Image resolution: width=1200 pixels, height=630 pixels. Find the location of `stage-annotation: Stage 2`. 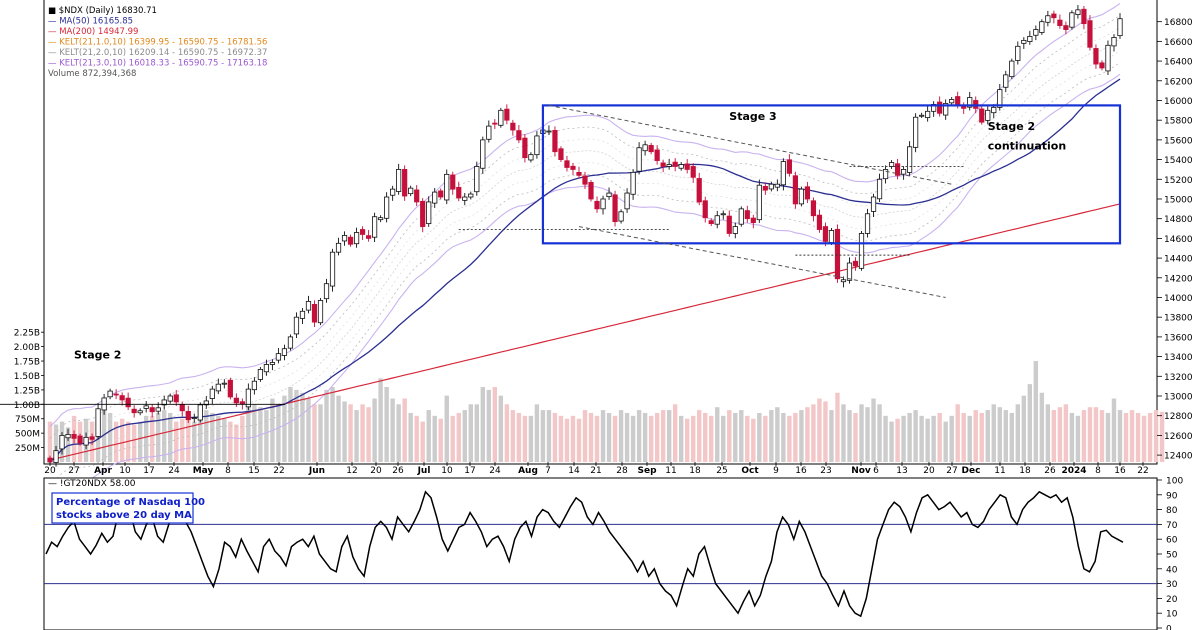

stage-annotation: Stage 2 is located at coordinates (97, 355).